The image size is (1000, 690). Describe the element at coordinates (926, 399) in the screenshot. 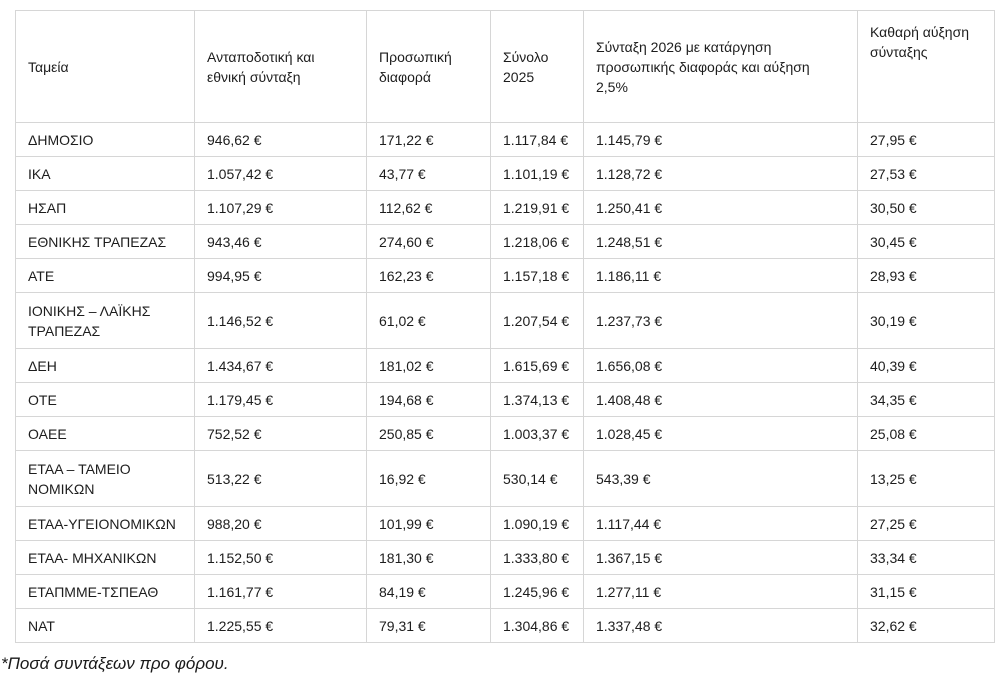

I see `amount-cell: 34,35 €` at that location.